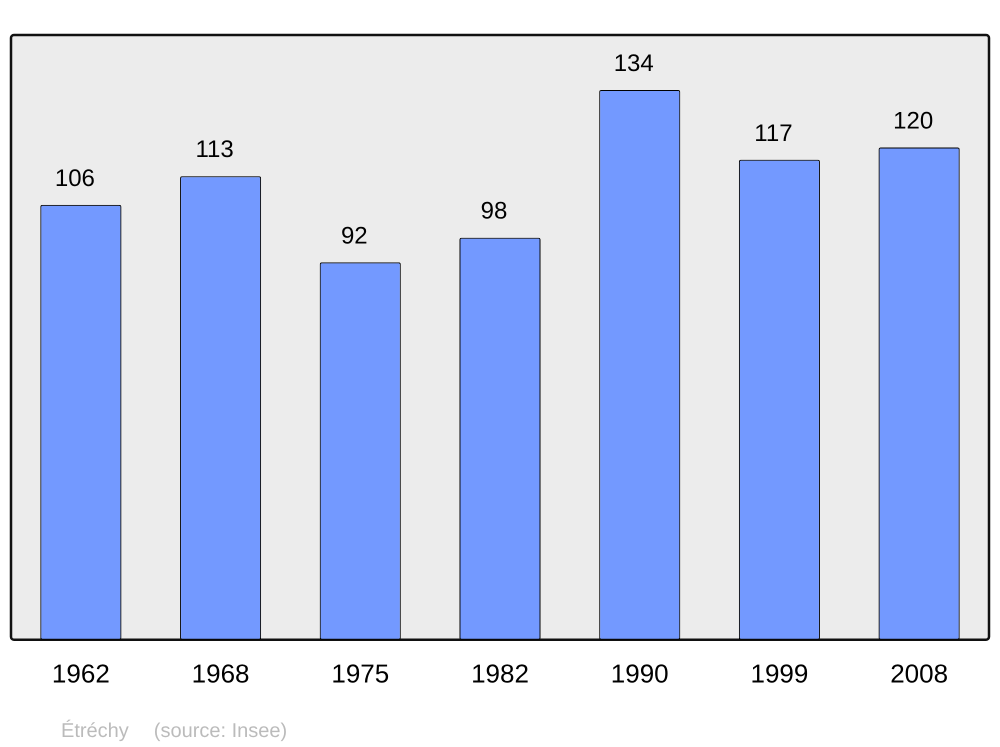 The width and height of the screenshot is (1000, 747). I want to click on data-label: 117, so click(773, 133).